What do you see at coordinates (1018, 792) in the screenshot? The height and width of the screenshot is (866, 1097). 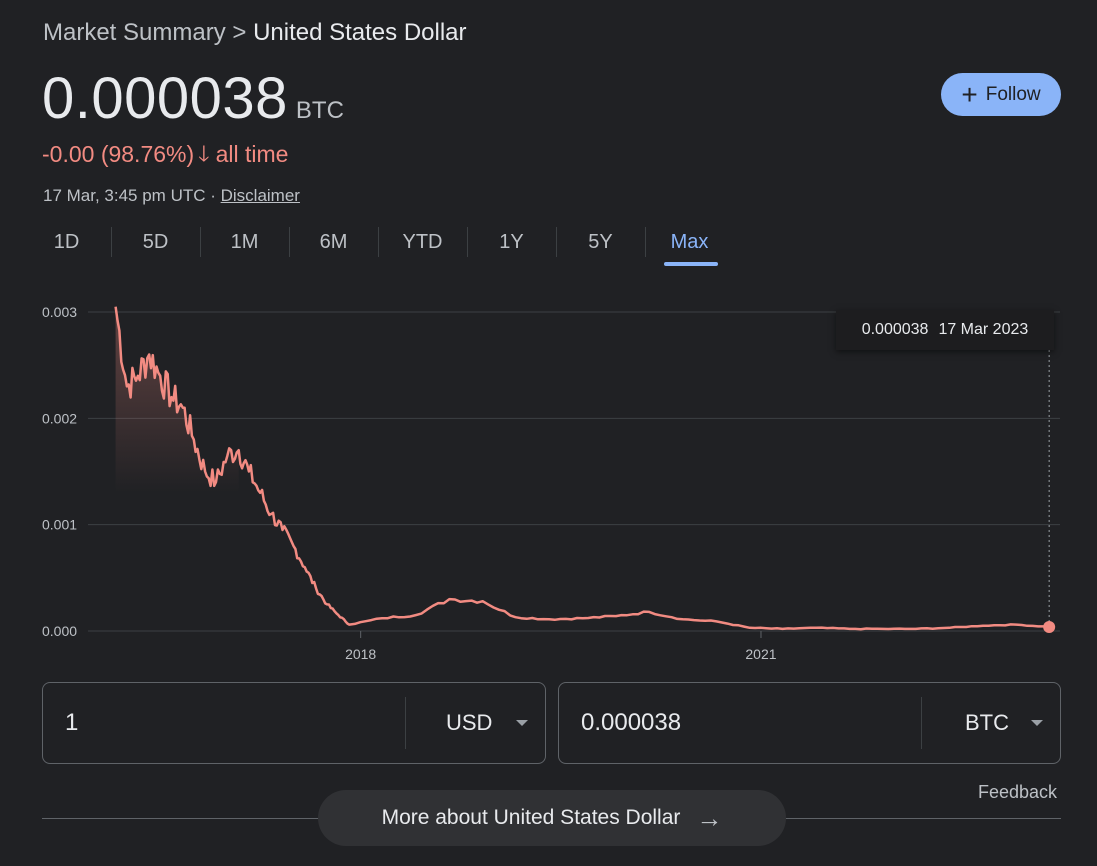 I see `feedback-link: Feedback` at bounding box center [1018, 792].